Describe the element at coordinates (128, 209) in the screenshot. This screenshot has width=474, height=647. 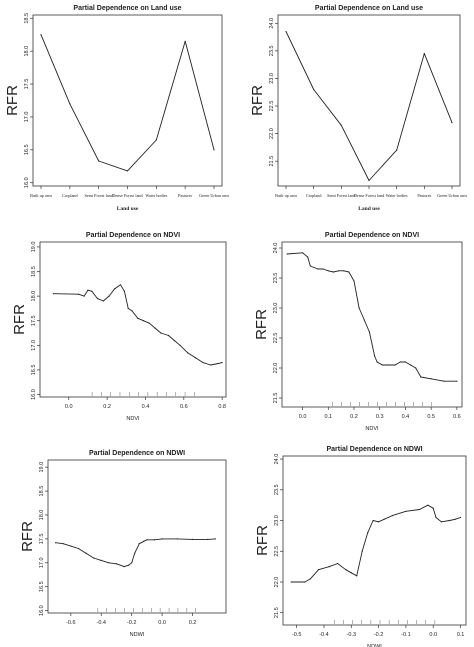
I see `x-axis-label: Land use` at that location.